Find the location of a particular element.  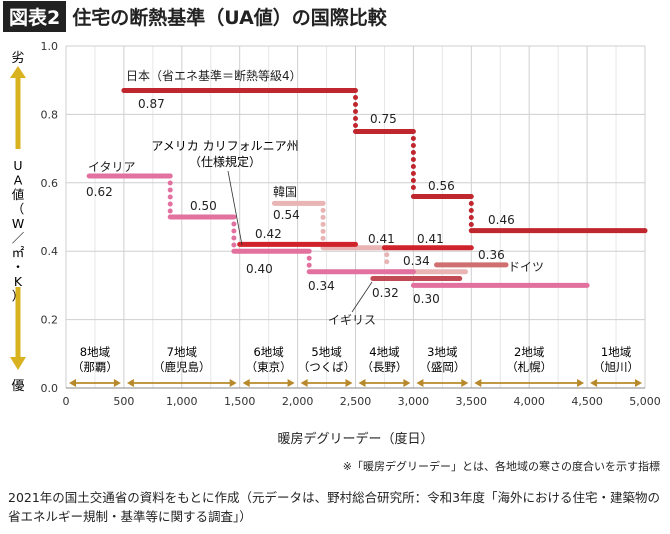

region-city: （那覇） is located at coordinates (95, 367).